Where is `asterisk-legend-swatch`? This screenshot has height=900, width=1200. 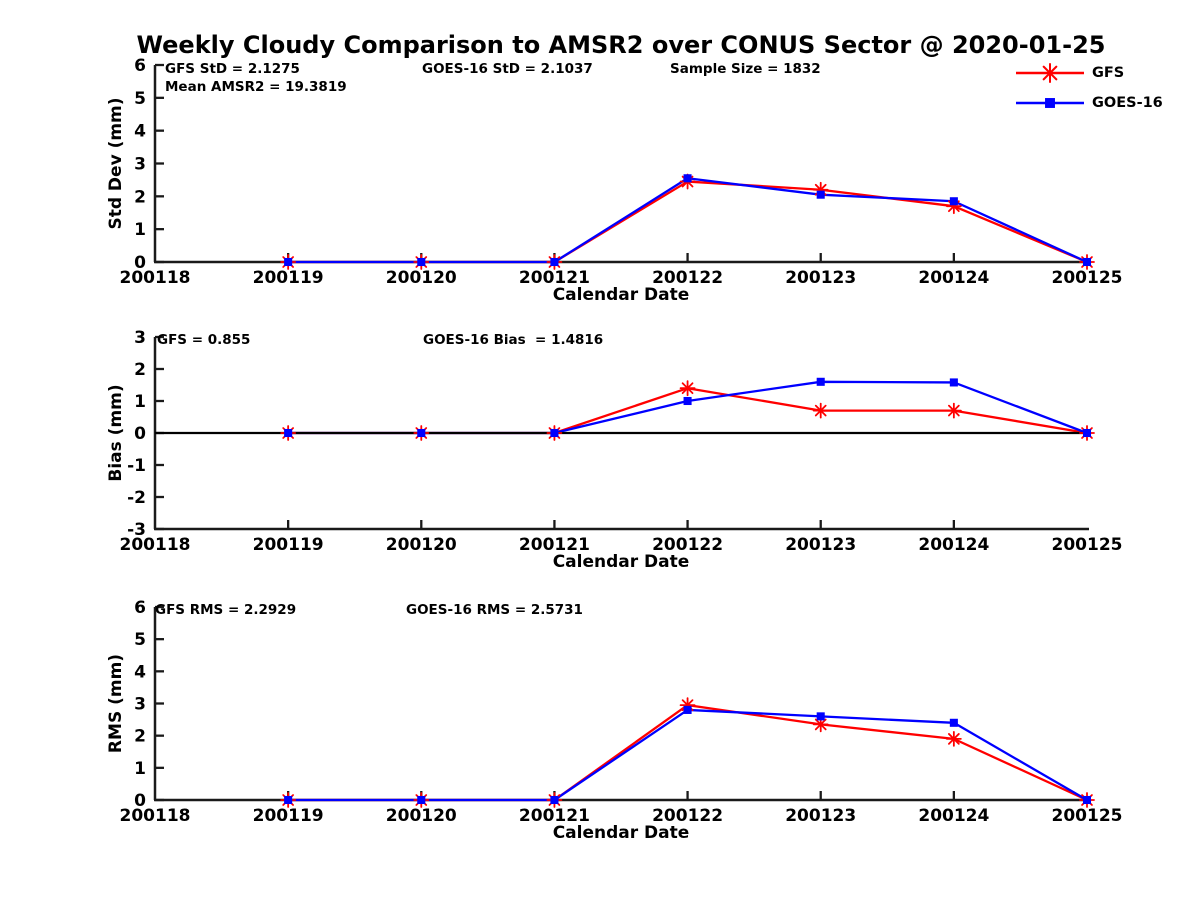
asterisk-legend-swatch is located at coordinates (1050, 73).